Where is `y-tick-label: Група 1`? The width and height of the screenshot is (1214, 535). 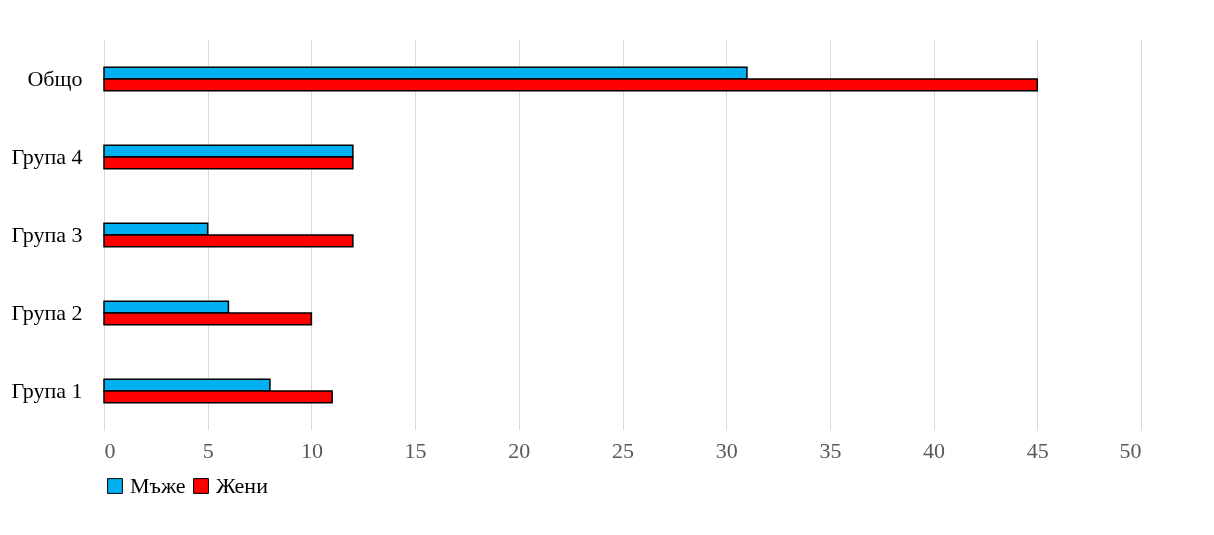 y-tick-label: Група 1 is located at coordinates (47, 390).